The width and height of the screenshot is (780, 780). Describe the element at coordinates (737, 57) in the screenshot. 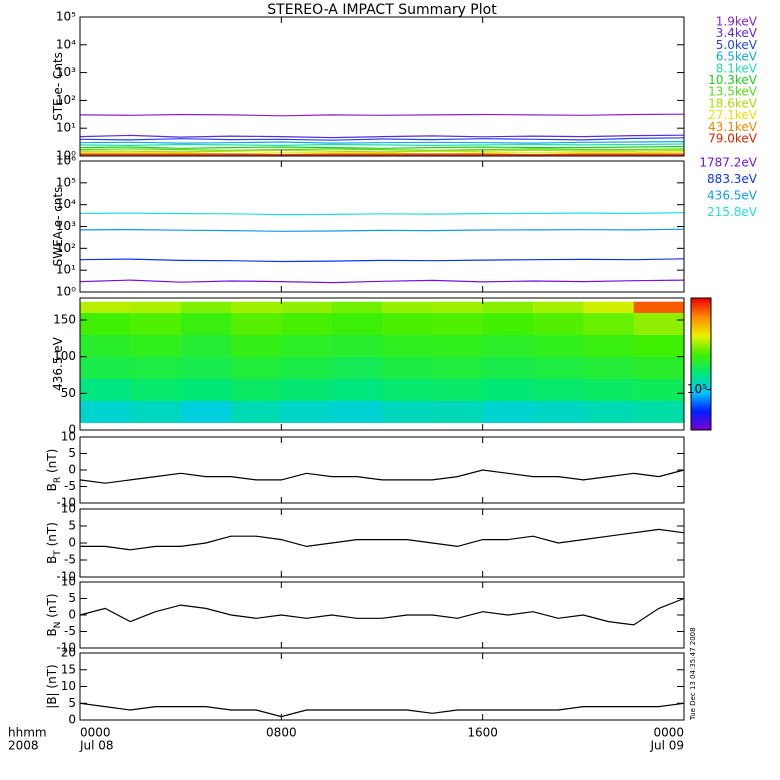

I see `legend-entry: 6.5keV` at that location.